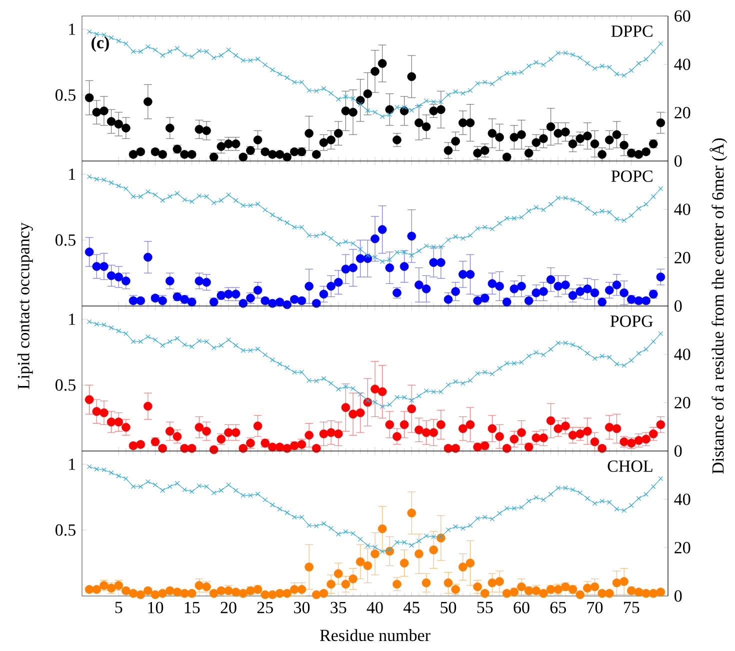 The height and width of the screenshot is (651, 735). Describe the element at coordinates (522, 608) in the screenshot. I see `x-tick-label: 60` at that location.